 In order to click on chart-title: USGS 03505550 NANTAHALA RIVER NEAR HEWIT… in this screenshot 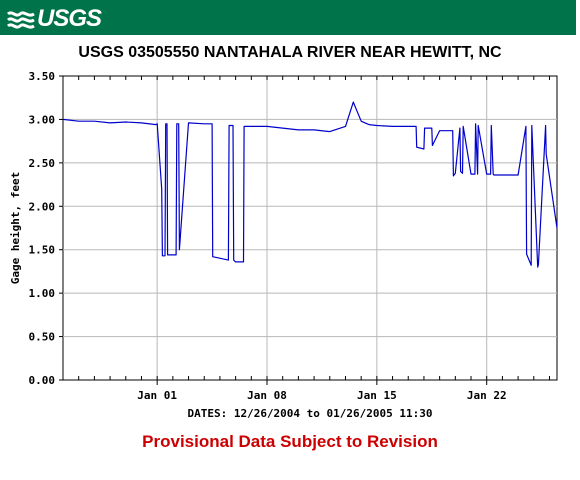, I will do `click(290, 52)`.